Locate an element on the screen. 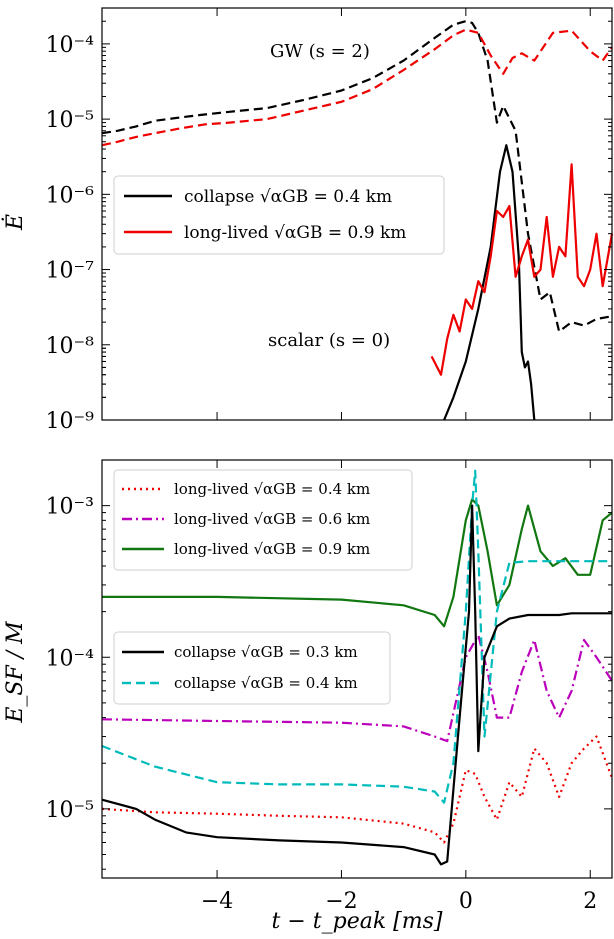 The width and height of the screenshot is (614, 939). scalar-annotation: scalar (s = 0) is located at coordinates (329, 340).